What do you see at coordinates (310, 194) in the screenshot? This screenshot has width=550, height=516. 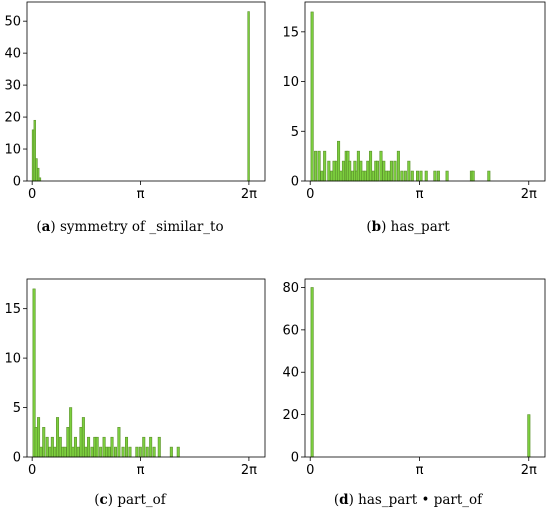 I see `x-tick-label-b-0: 0` at bounding box center [310, 194].